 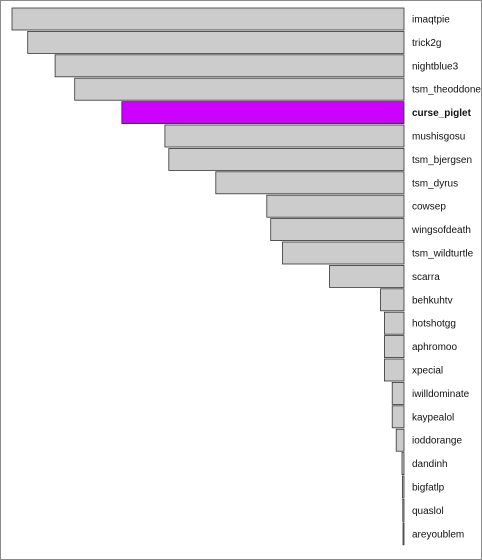 What do you see at coordinates (286, 159) in the screenshot?
I see `bar-tsm_bjergsen` at bounding box center [286, 159].